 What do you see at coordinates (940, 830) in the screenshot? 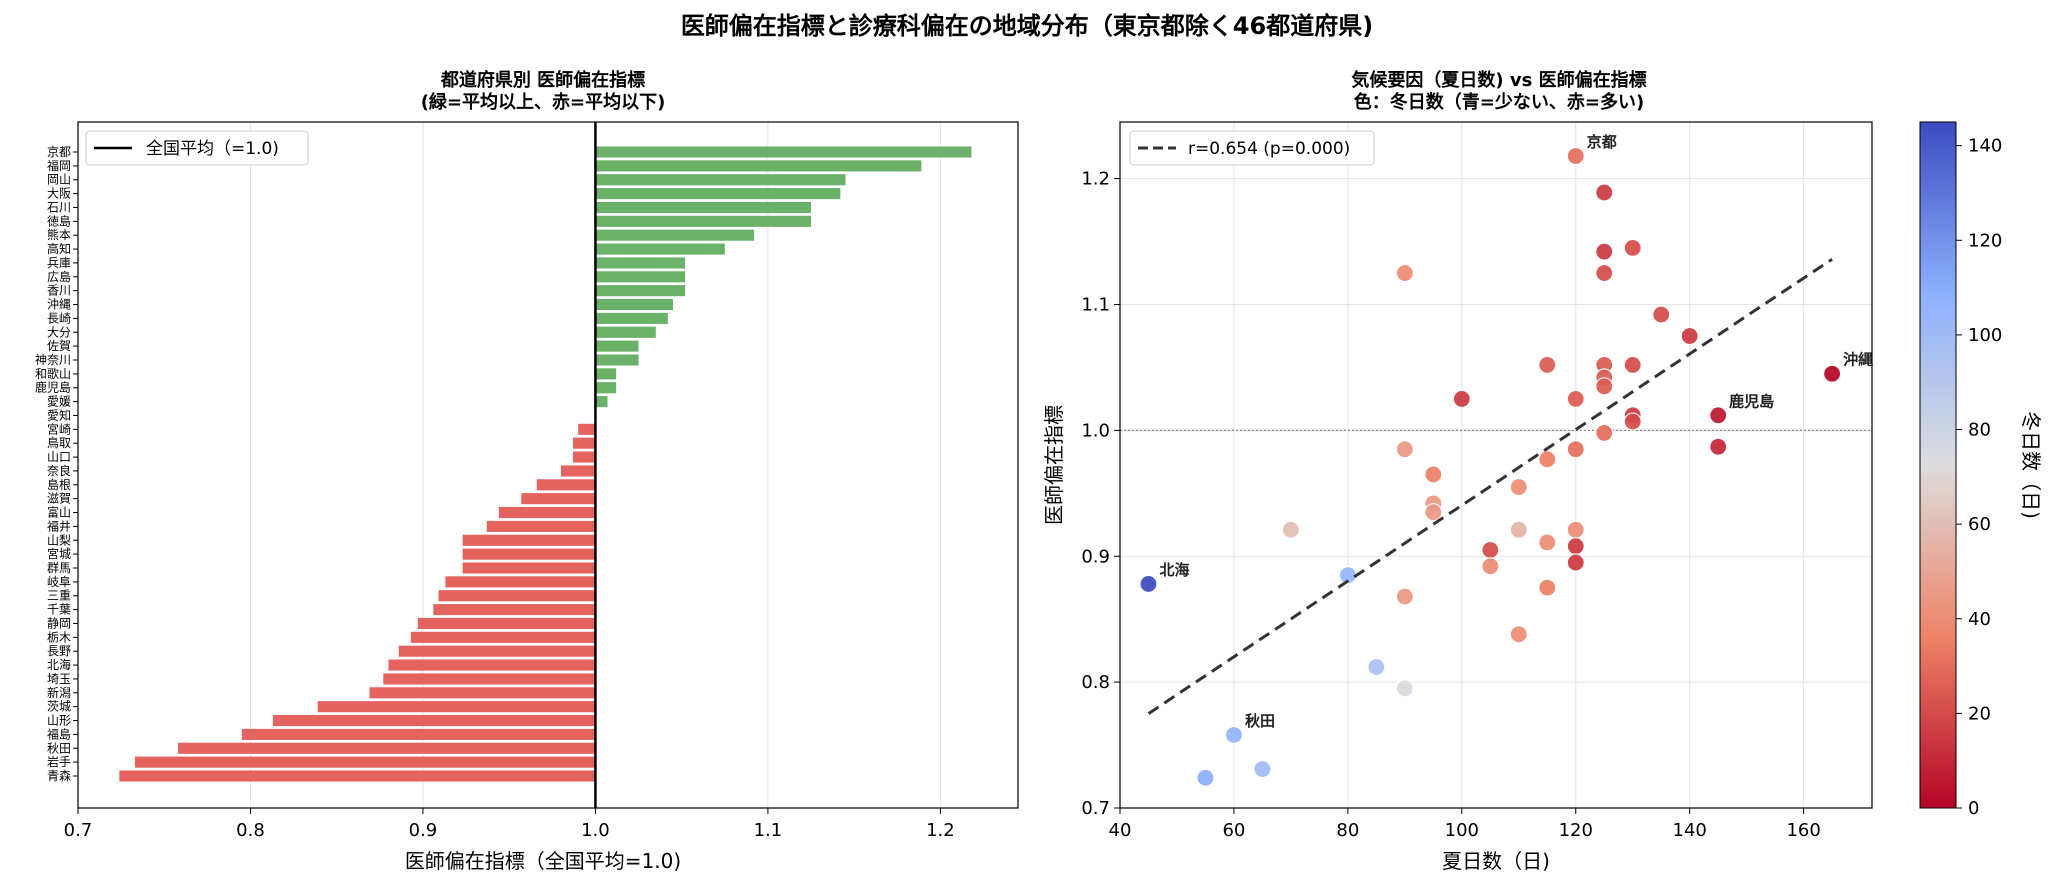
I see `left-x-tick-label: 1.2` at bounding box center [940, 830].